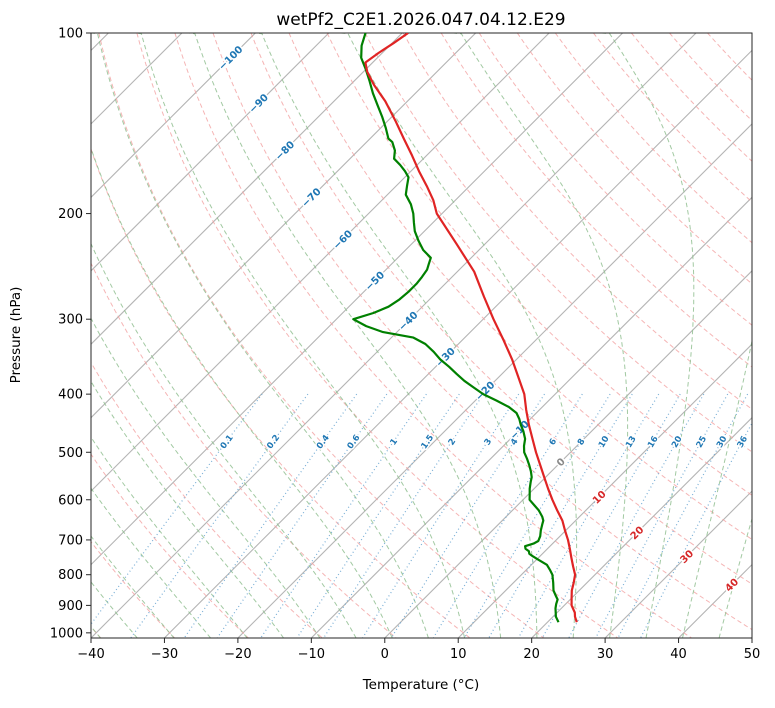 The width and height of the screenshot is (775, 708). Describe the element at coordinates (70, 214) in the screenshot. I see `y-tick-label: 200` at that location.